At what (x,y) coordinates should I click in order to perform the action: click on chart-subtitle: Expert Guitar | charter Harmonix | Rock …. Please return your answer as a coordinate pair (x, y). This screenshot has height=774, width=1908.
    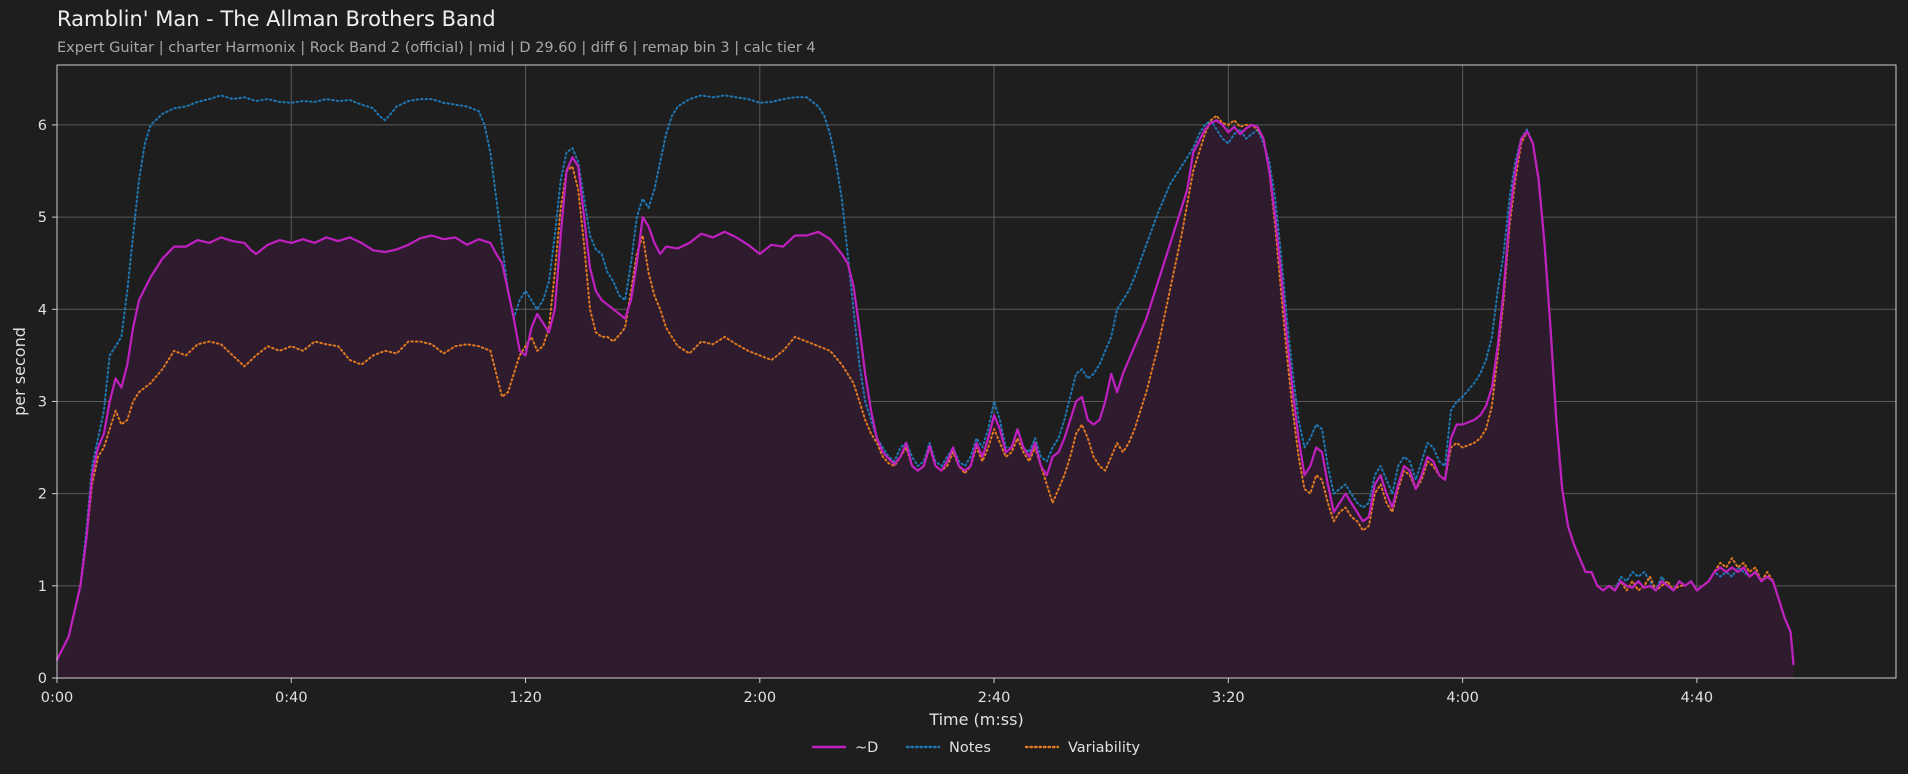
    Looking at the image, I should click on (436, 48).